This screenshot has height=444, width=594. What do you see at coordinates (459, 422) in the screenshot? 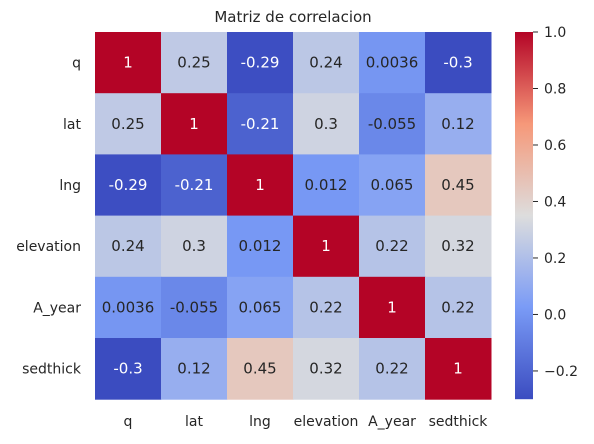
I see `x-tick-label: sedthick` at bounding box center [459, 422].